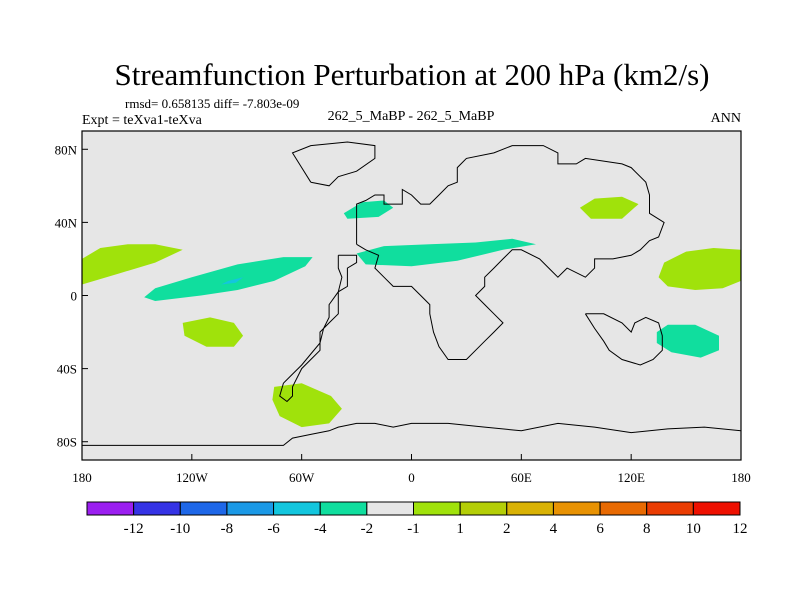  I want to click on antarctica-coastline, so click(411, 434).